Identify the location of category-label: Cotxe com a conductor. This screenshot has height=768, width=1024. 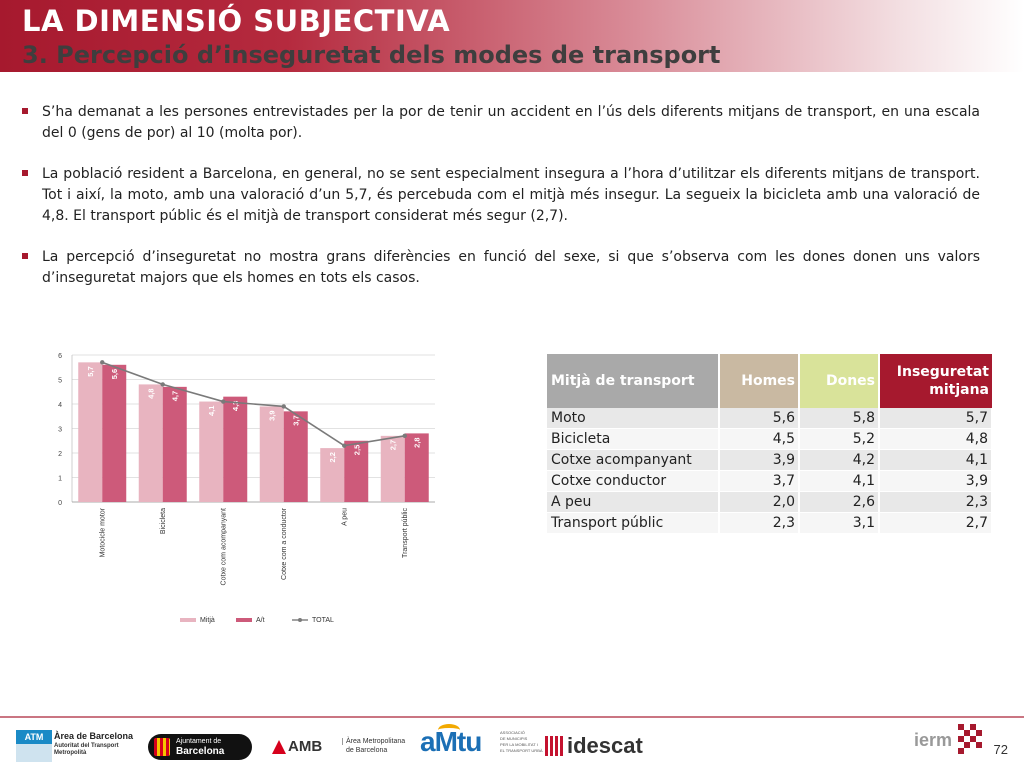
(284, 543).